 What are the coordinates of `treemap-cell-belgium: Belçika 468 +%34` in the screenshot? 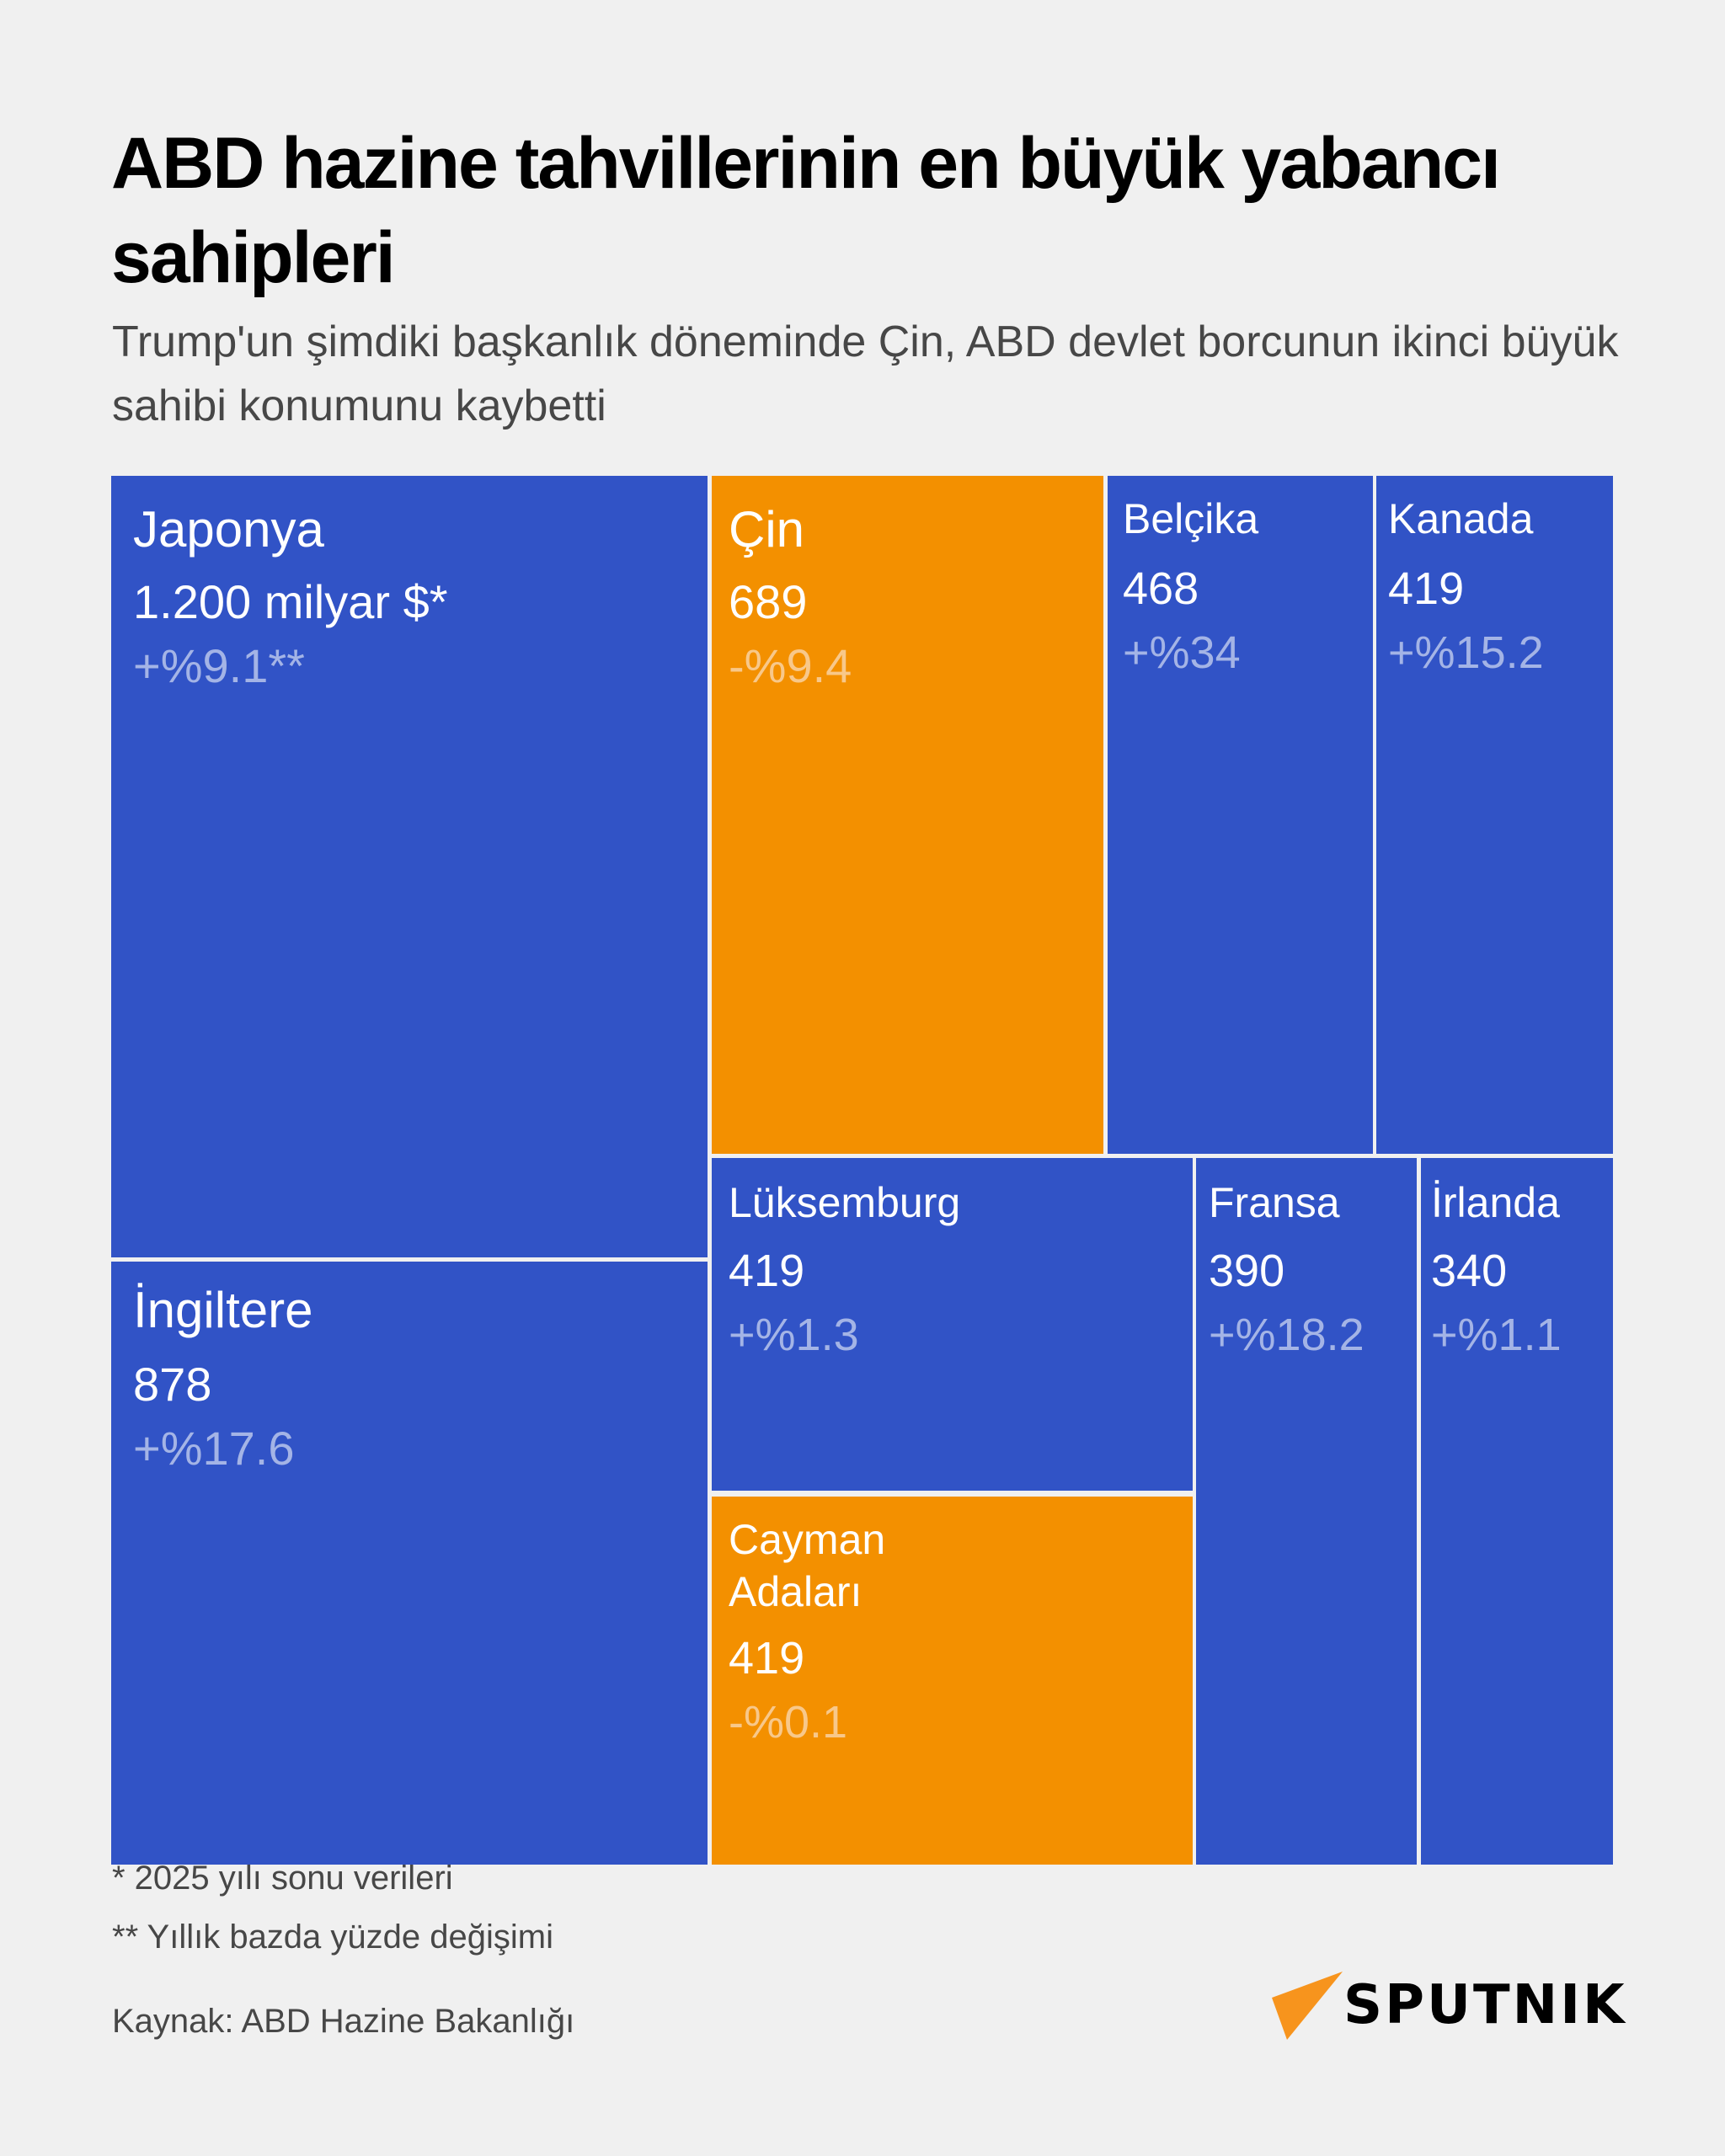 It's located at (1240, 815).